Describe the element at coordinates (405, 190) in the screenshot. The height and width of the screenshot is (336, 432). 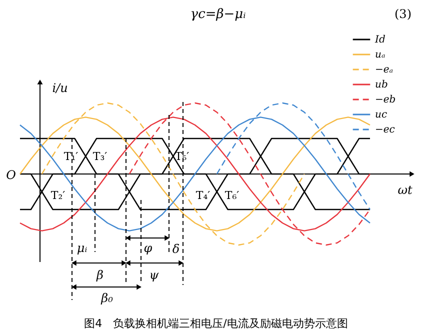
I see `x-axis-title: ωt` at that location.